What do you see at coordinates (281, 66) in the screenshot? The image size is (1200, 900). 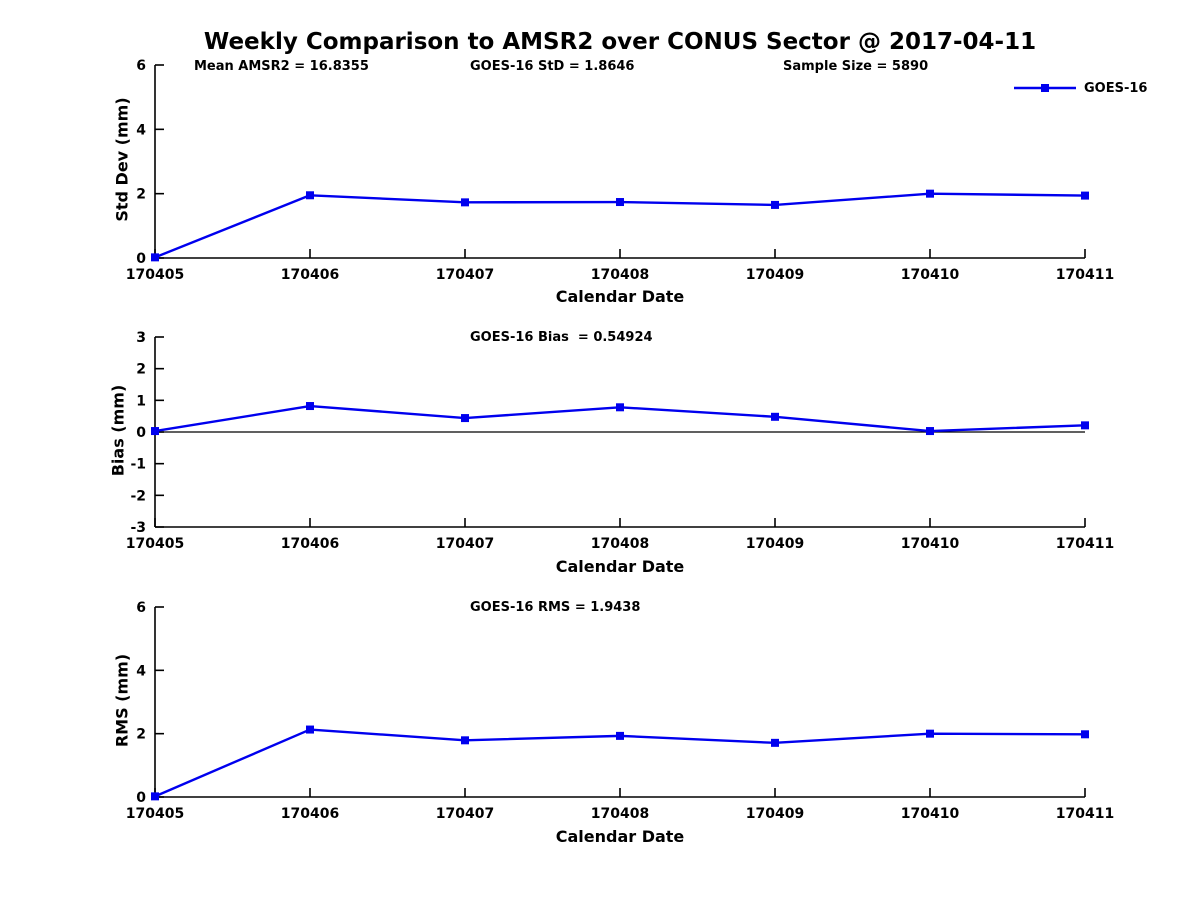 I see `annotation-mean-amsr2: Mean AMSR2 = 16.8355` at bounding box center [281, 66].